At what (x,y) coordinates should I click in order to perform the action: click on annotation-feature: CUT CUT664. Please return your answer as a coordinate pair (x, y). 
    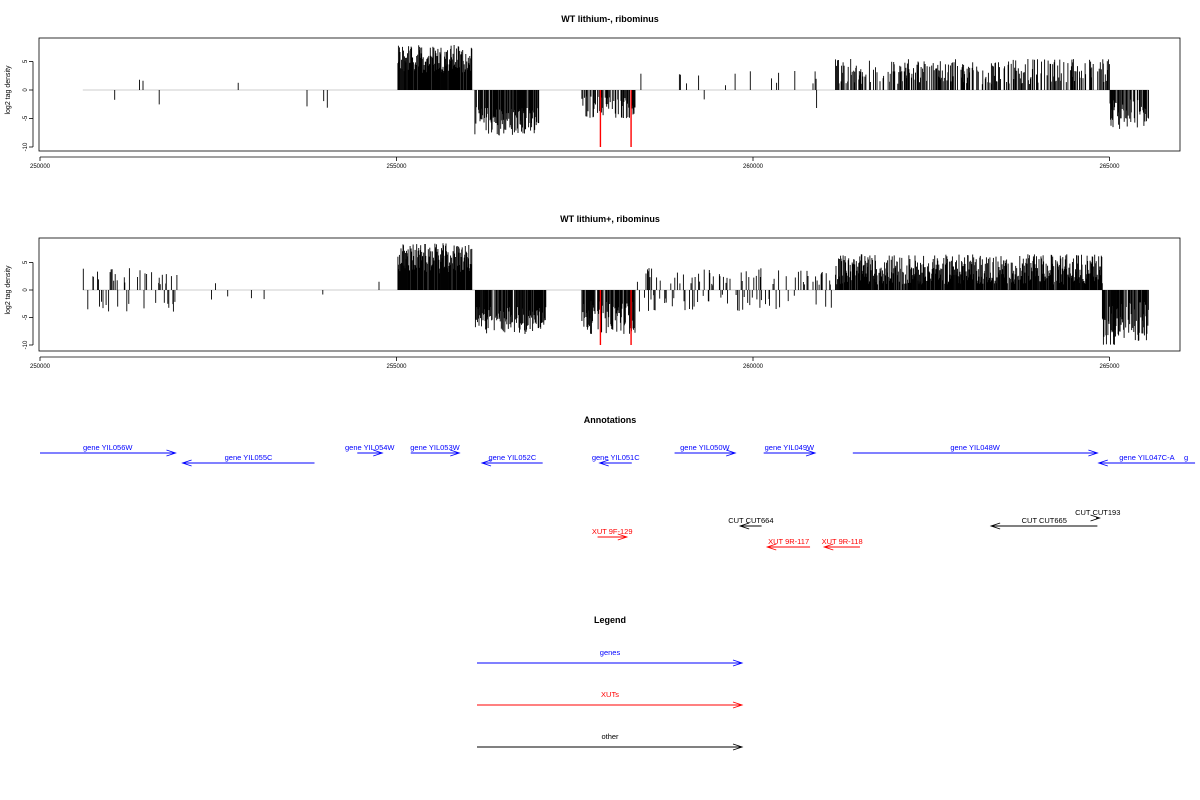
    Looking at the image, I should click on (751, 523).